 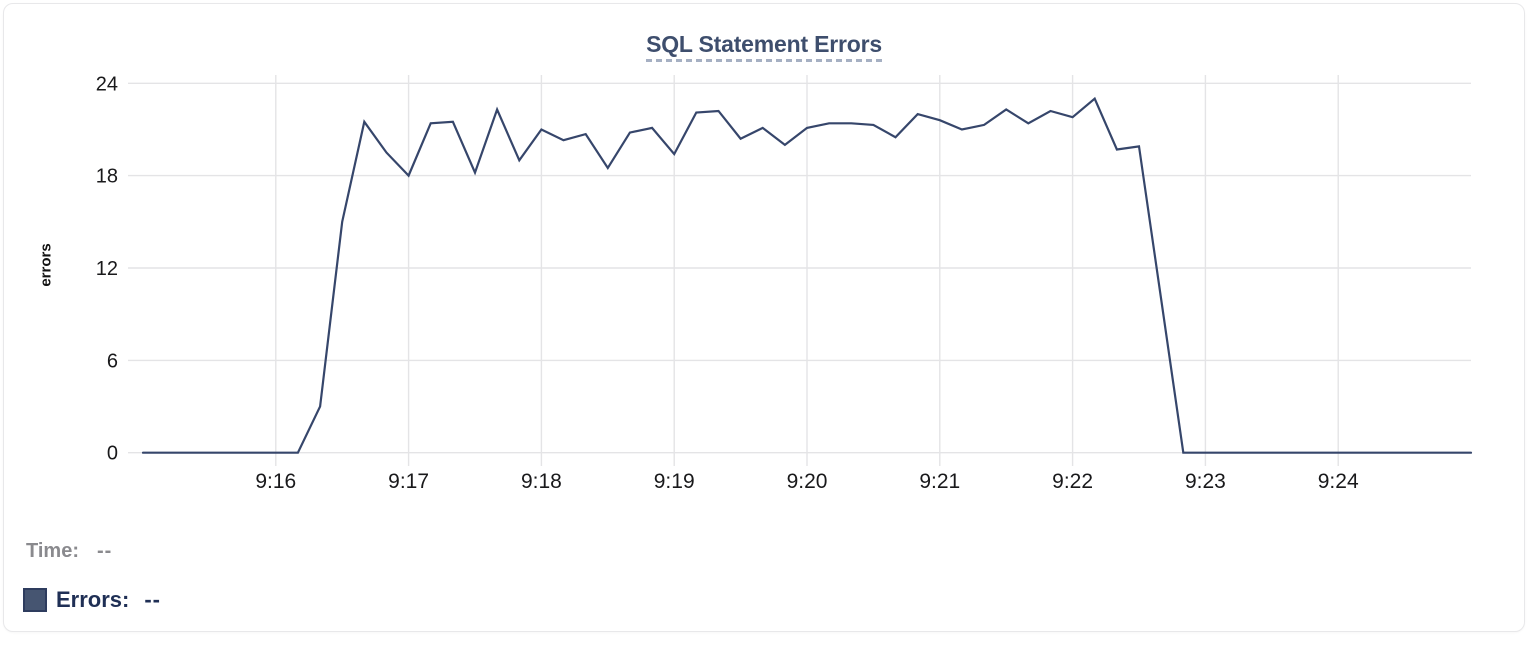 I want to click on chart-title-wrap: SQL Statement Errors, so click(x=764, y=46).